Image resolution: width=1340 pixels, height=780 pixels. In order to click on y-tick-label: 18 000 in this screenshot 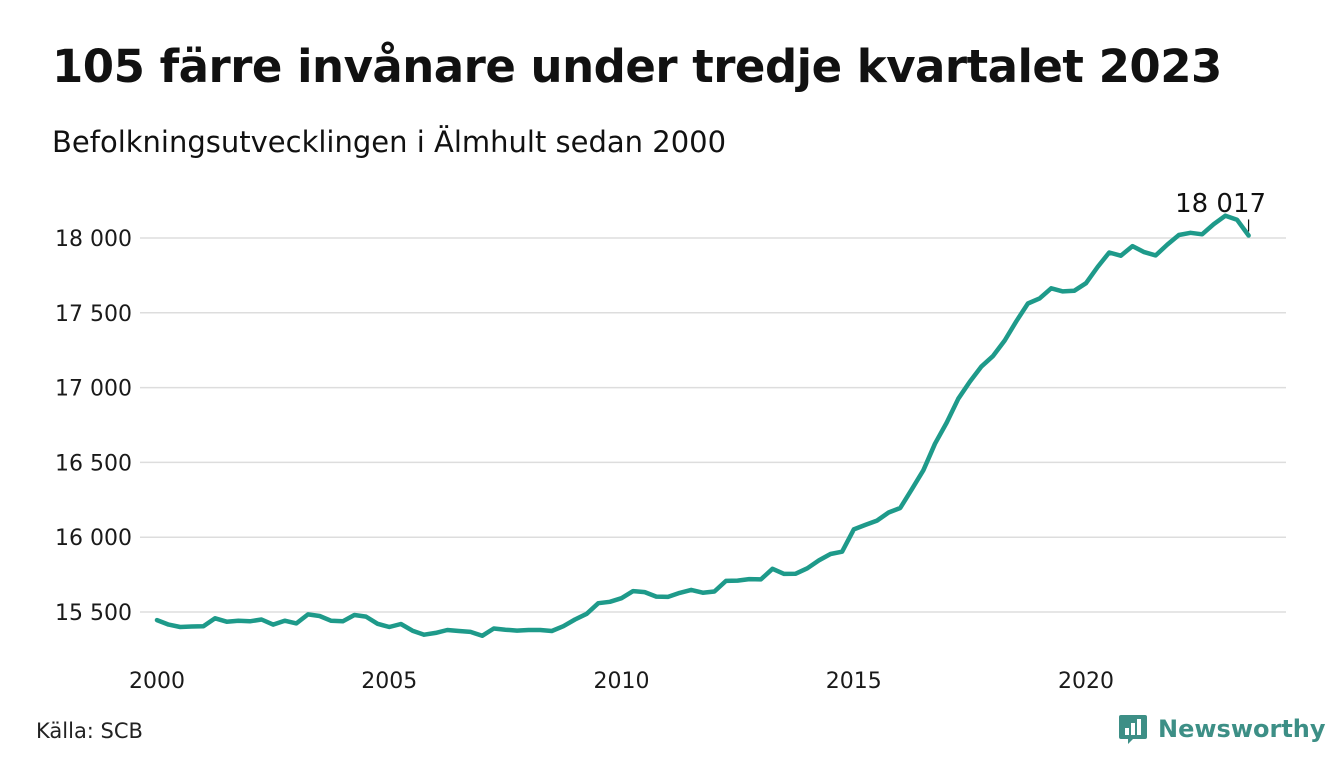, I will do `click(93, 239)`.